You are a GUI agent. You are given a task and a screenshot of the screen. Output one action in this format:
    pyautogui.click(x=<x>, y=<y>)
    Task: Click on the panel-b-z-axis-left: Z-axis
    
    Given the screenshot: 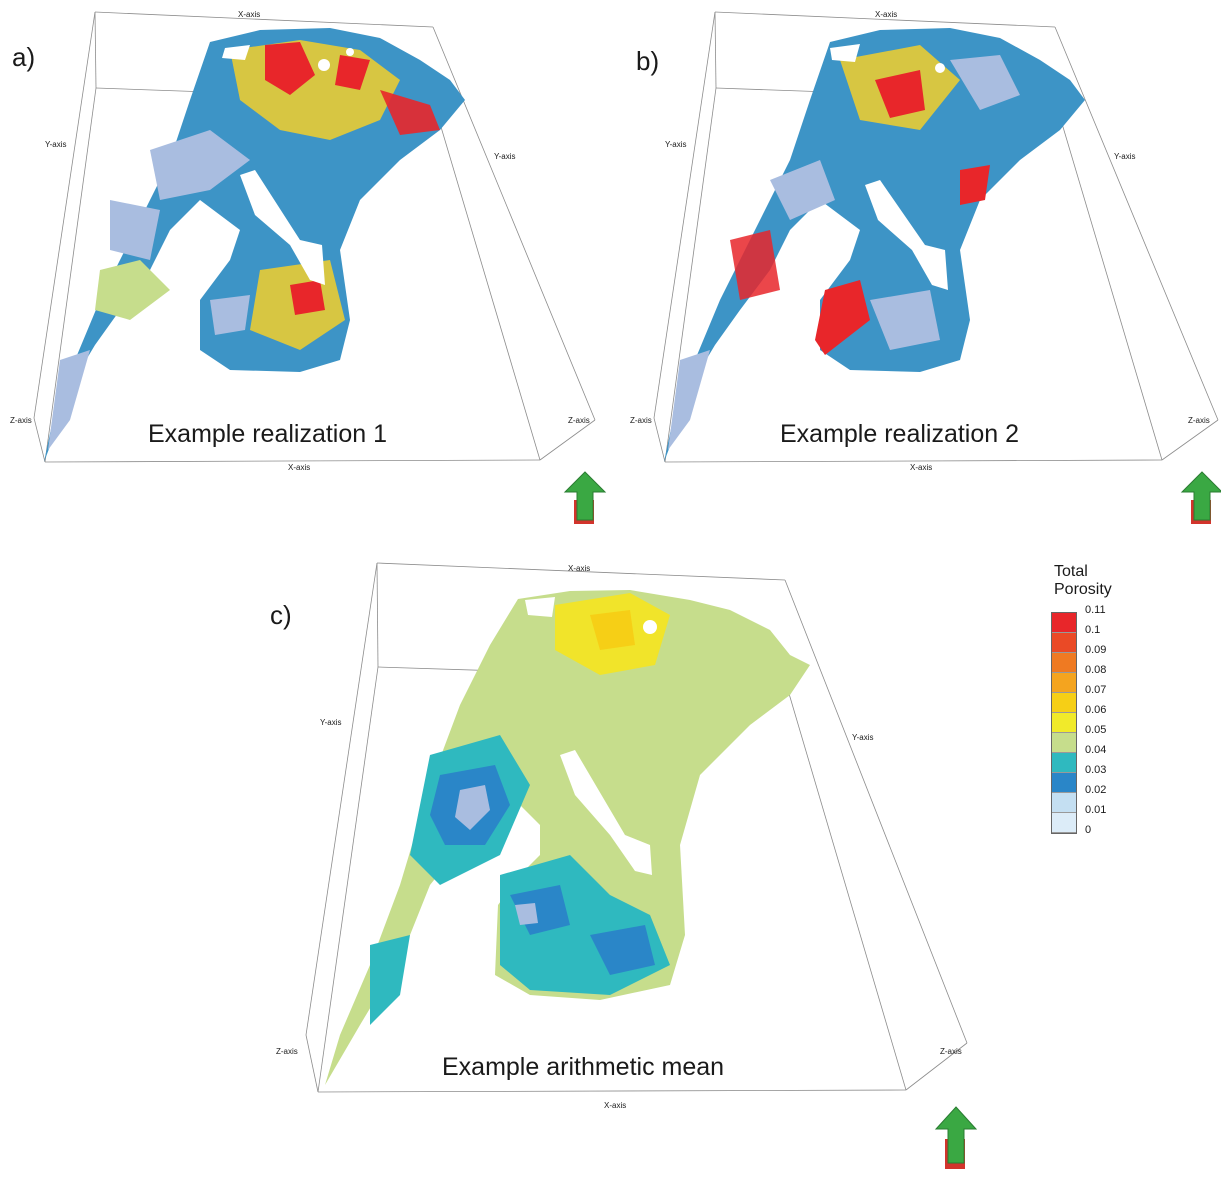 What is the action you would take?
    pyautogui.click(x=641, y=420)
    